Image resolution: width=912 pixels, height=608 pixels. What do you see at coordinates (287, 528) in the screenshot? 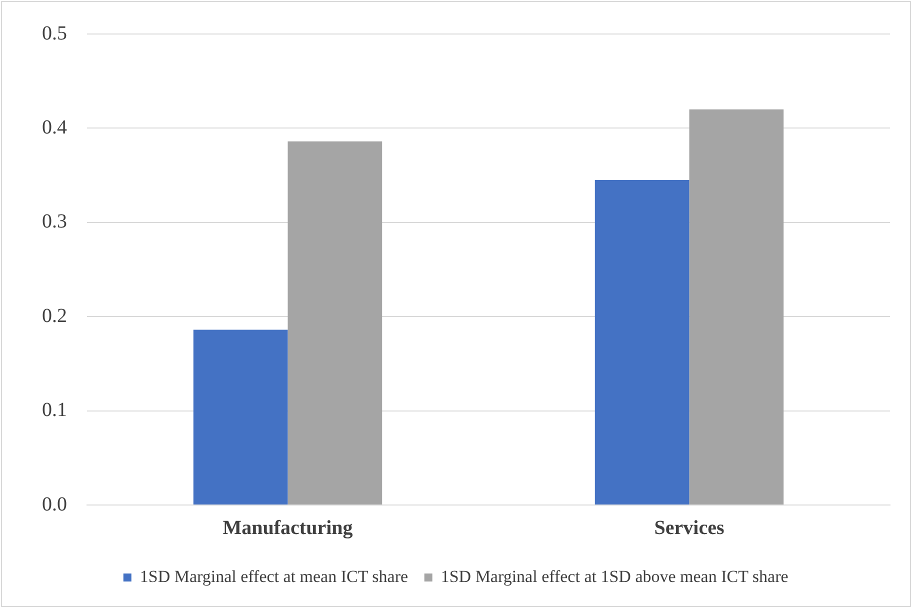
I see `x-tick-label: Manufacturing` at bounding box center [287, 528].